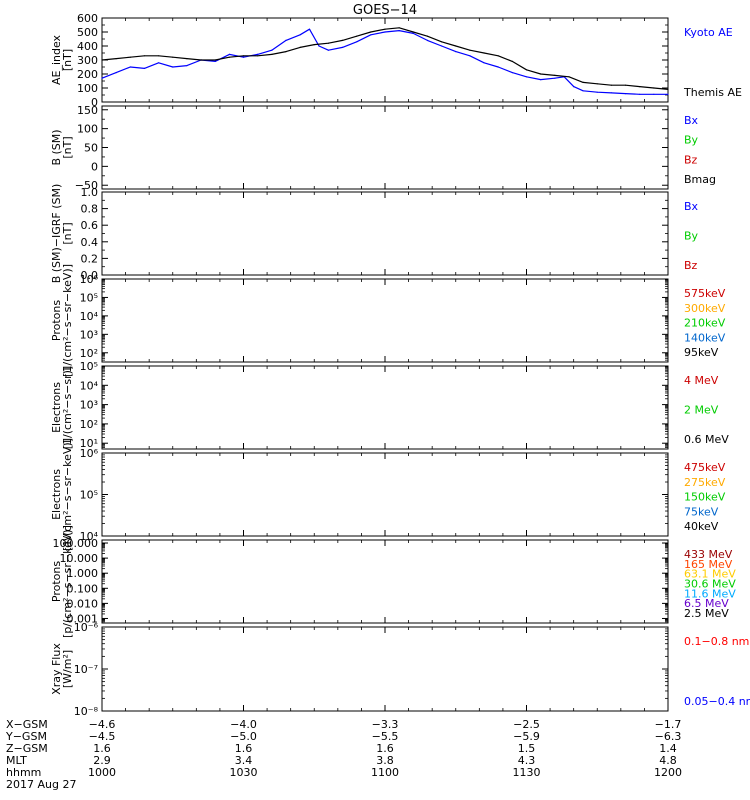  I want to click on ephemeris-row-label: X−GSM, so click(27, 724).